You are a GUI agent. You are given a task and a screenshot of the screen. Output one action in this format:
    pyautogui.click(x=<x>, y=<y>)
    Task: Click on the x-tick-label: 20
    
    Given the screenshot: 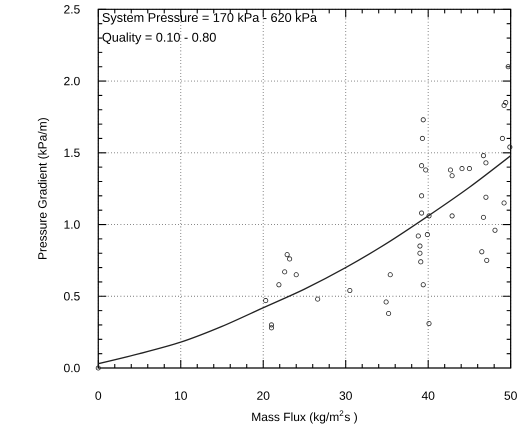 What is the action you would take?
    pyautogui.click(x=263, y=395)
    